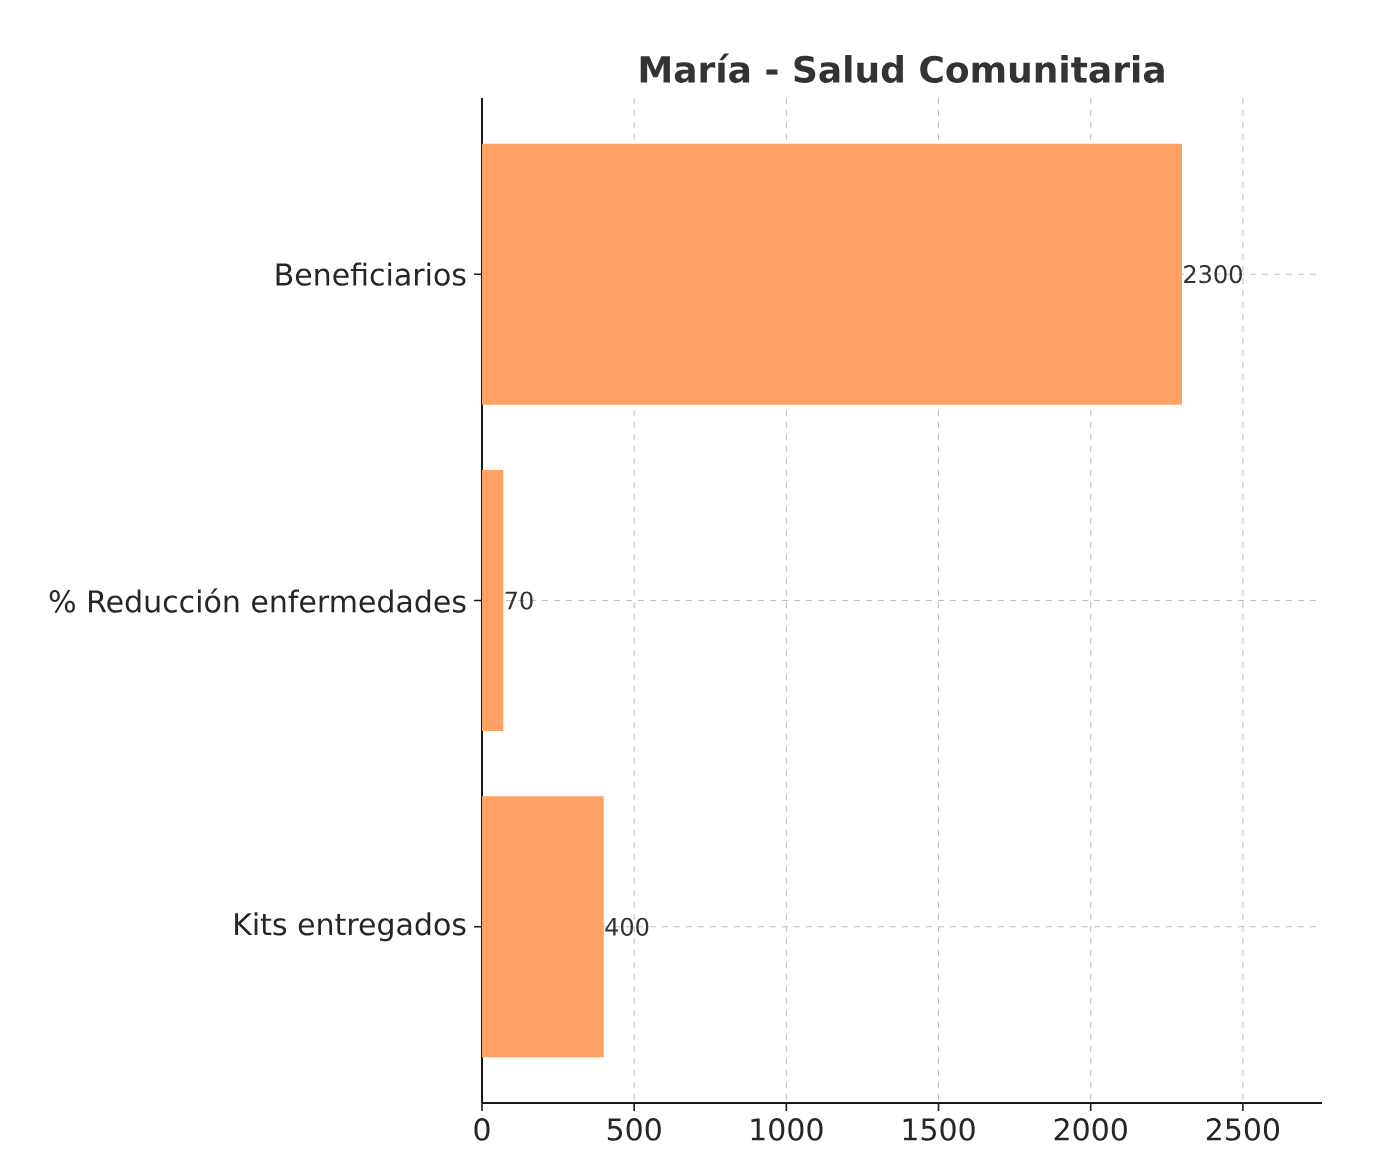  What do you see at coordinates (519, 600) in the screenshot?
I see `data-label: 70` at bounding box center [519, 600].